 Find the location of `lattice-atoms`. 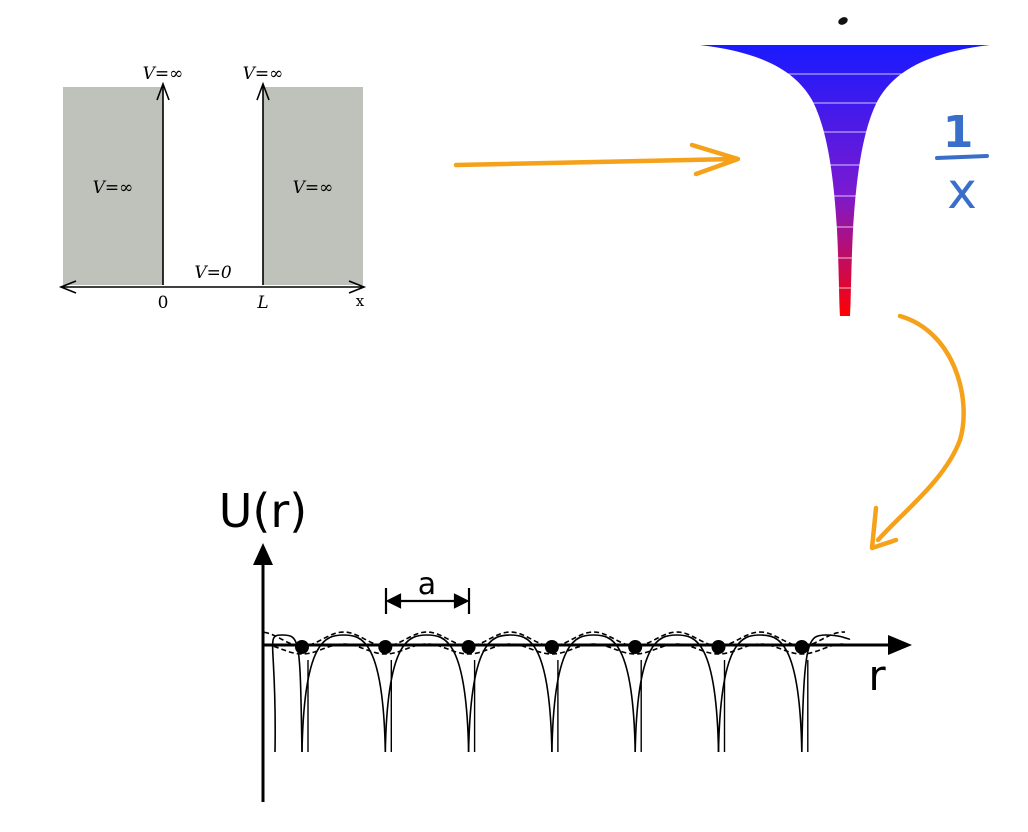

lattice-atoms is located at coordinates (552, 647).